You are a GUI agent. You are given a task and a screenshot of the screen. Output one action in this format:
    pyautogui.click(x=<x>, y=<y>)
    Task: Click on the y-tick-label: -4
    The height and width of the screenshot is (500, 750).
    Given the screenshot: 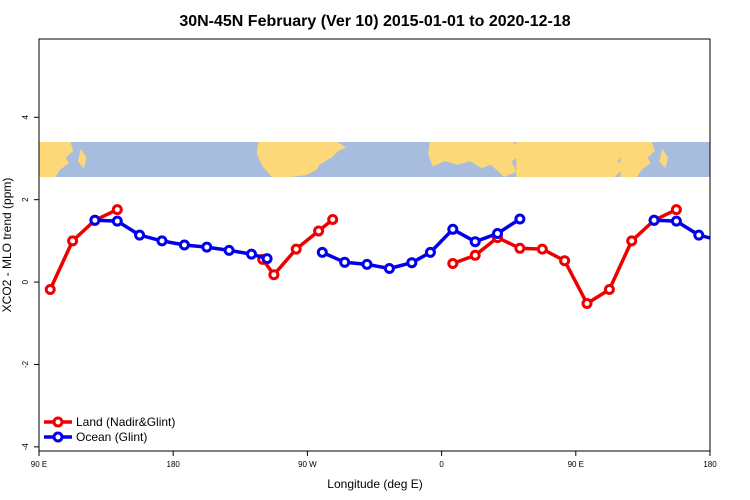 What is the action you would take?
    pyautogui.click(x=25, y=447)
    